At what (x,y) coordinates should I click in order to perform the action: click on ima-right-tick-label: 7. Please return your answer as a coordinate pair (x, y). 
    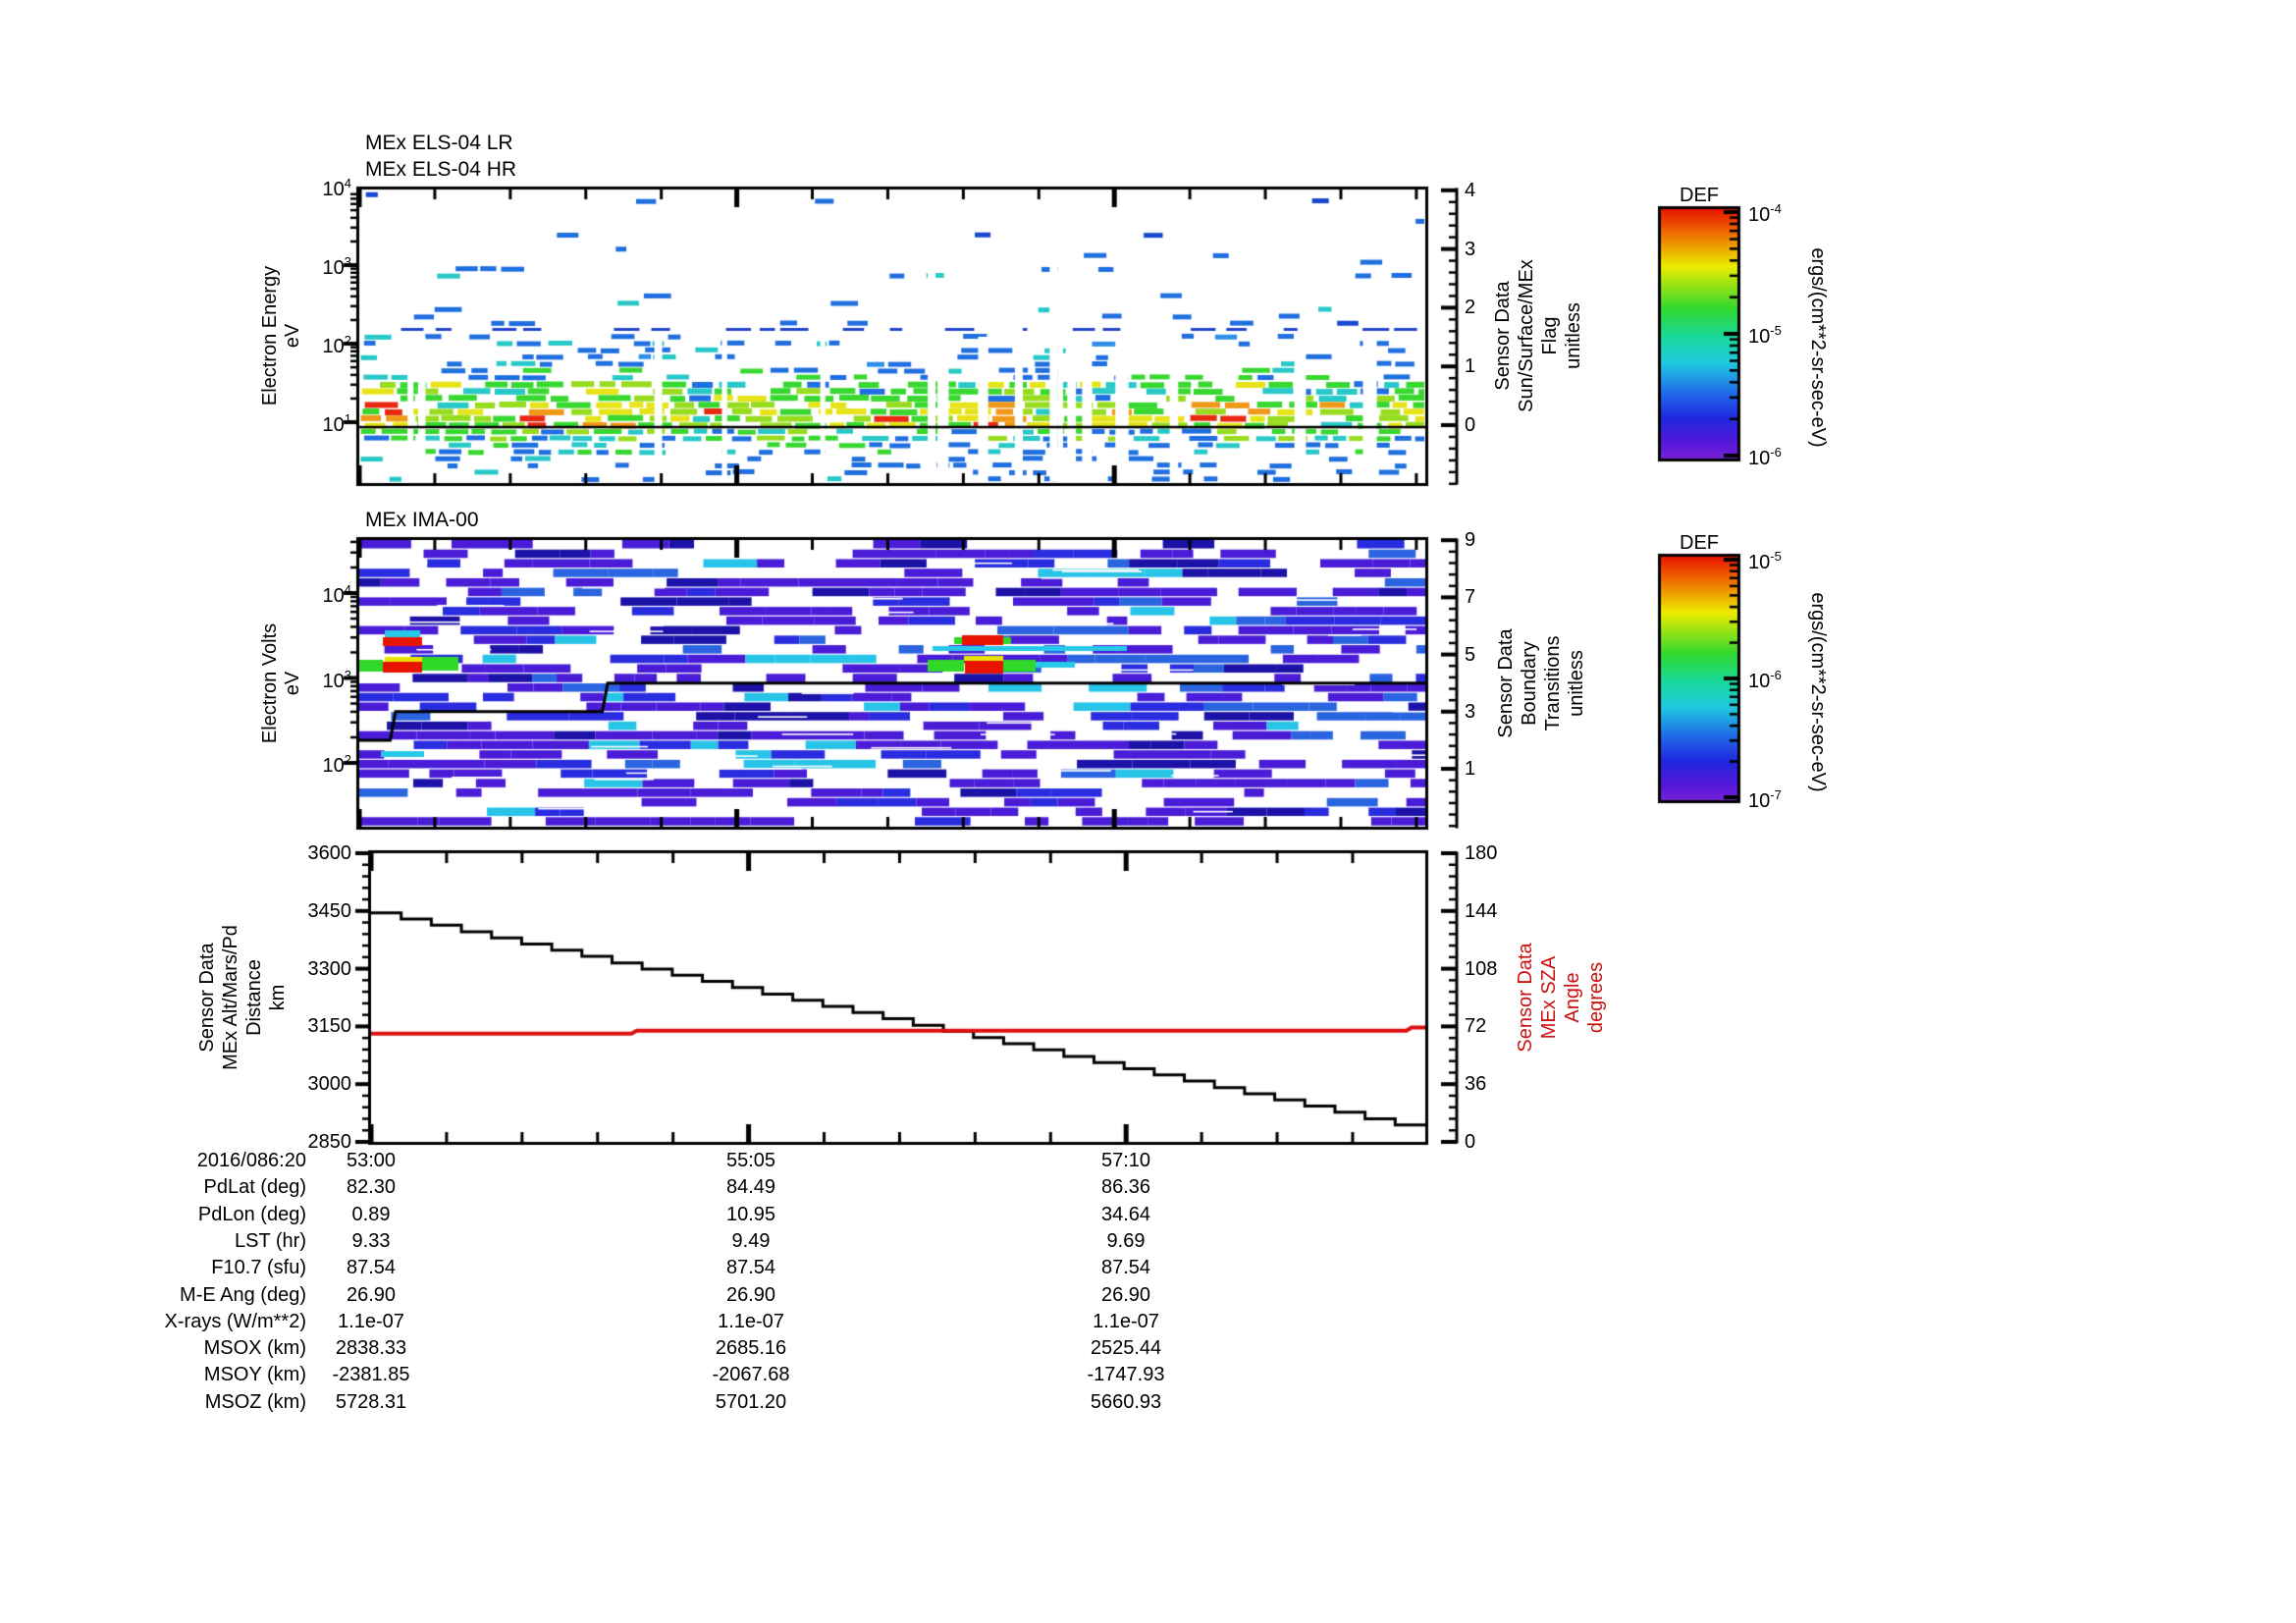
    Looking at the image, I should click on (1470, 597).